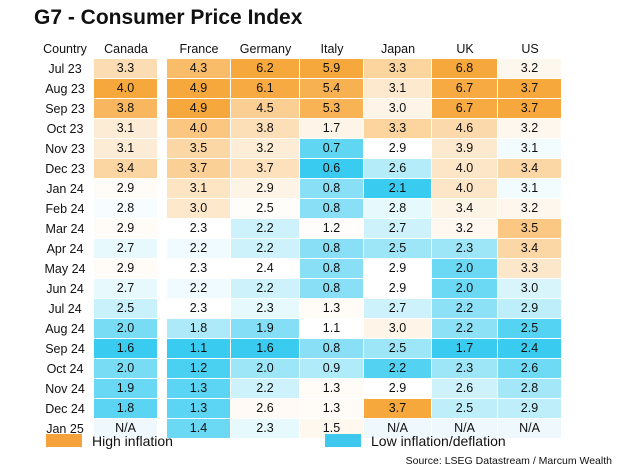 This screenshot has width=624, height=468. What do you see at coordinates (199, 49) in the screenshot?
I see `column-header-france: France` at bounding box center [199, 49].